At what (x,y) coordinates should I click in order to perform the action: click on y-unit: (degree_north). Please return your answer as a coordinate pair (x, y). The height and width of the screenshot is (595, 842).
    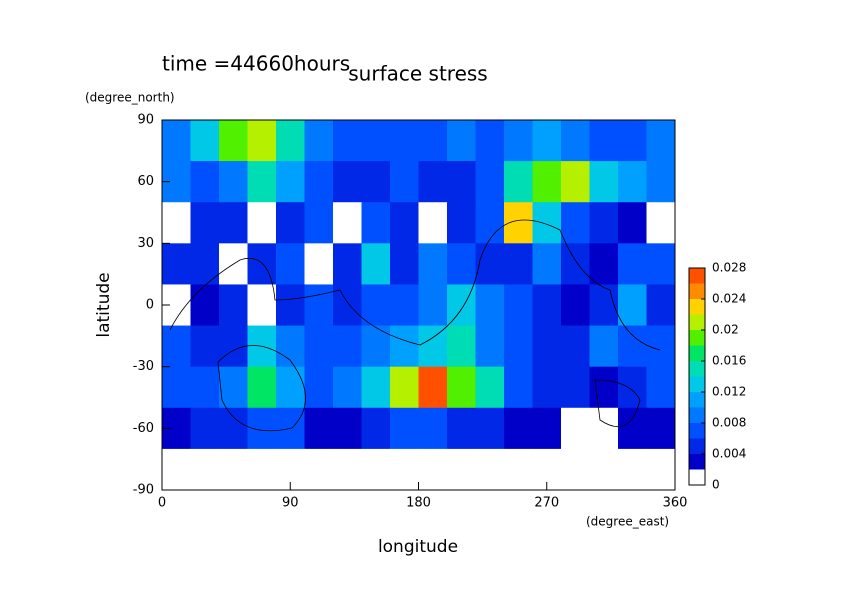
    Looking at the image, I should click on (130, 98).